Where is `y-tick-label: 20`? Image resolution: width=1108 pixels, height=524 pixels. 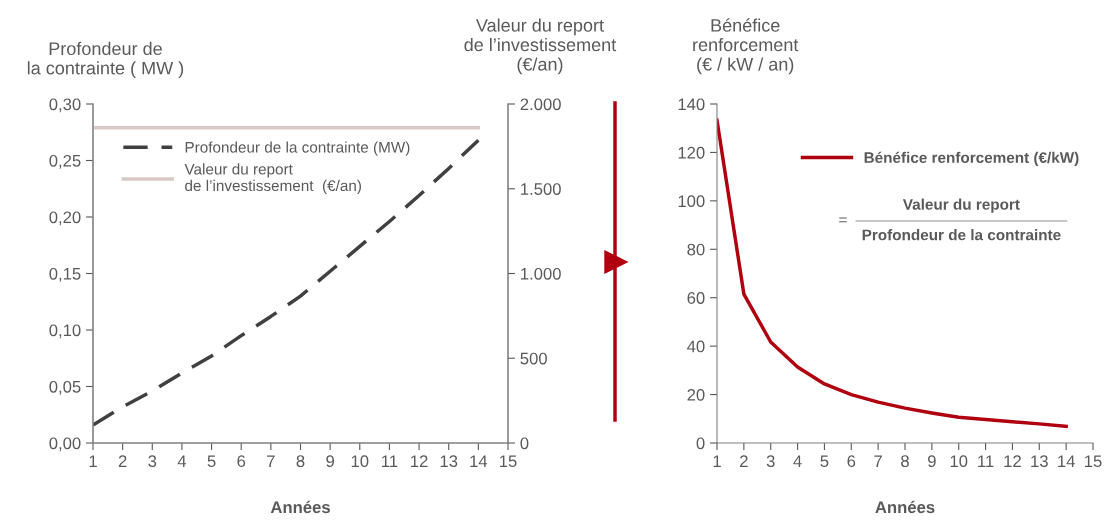 y-tick-label: 20 is located at coordinates (696, 394).